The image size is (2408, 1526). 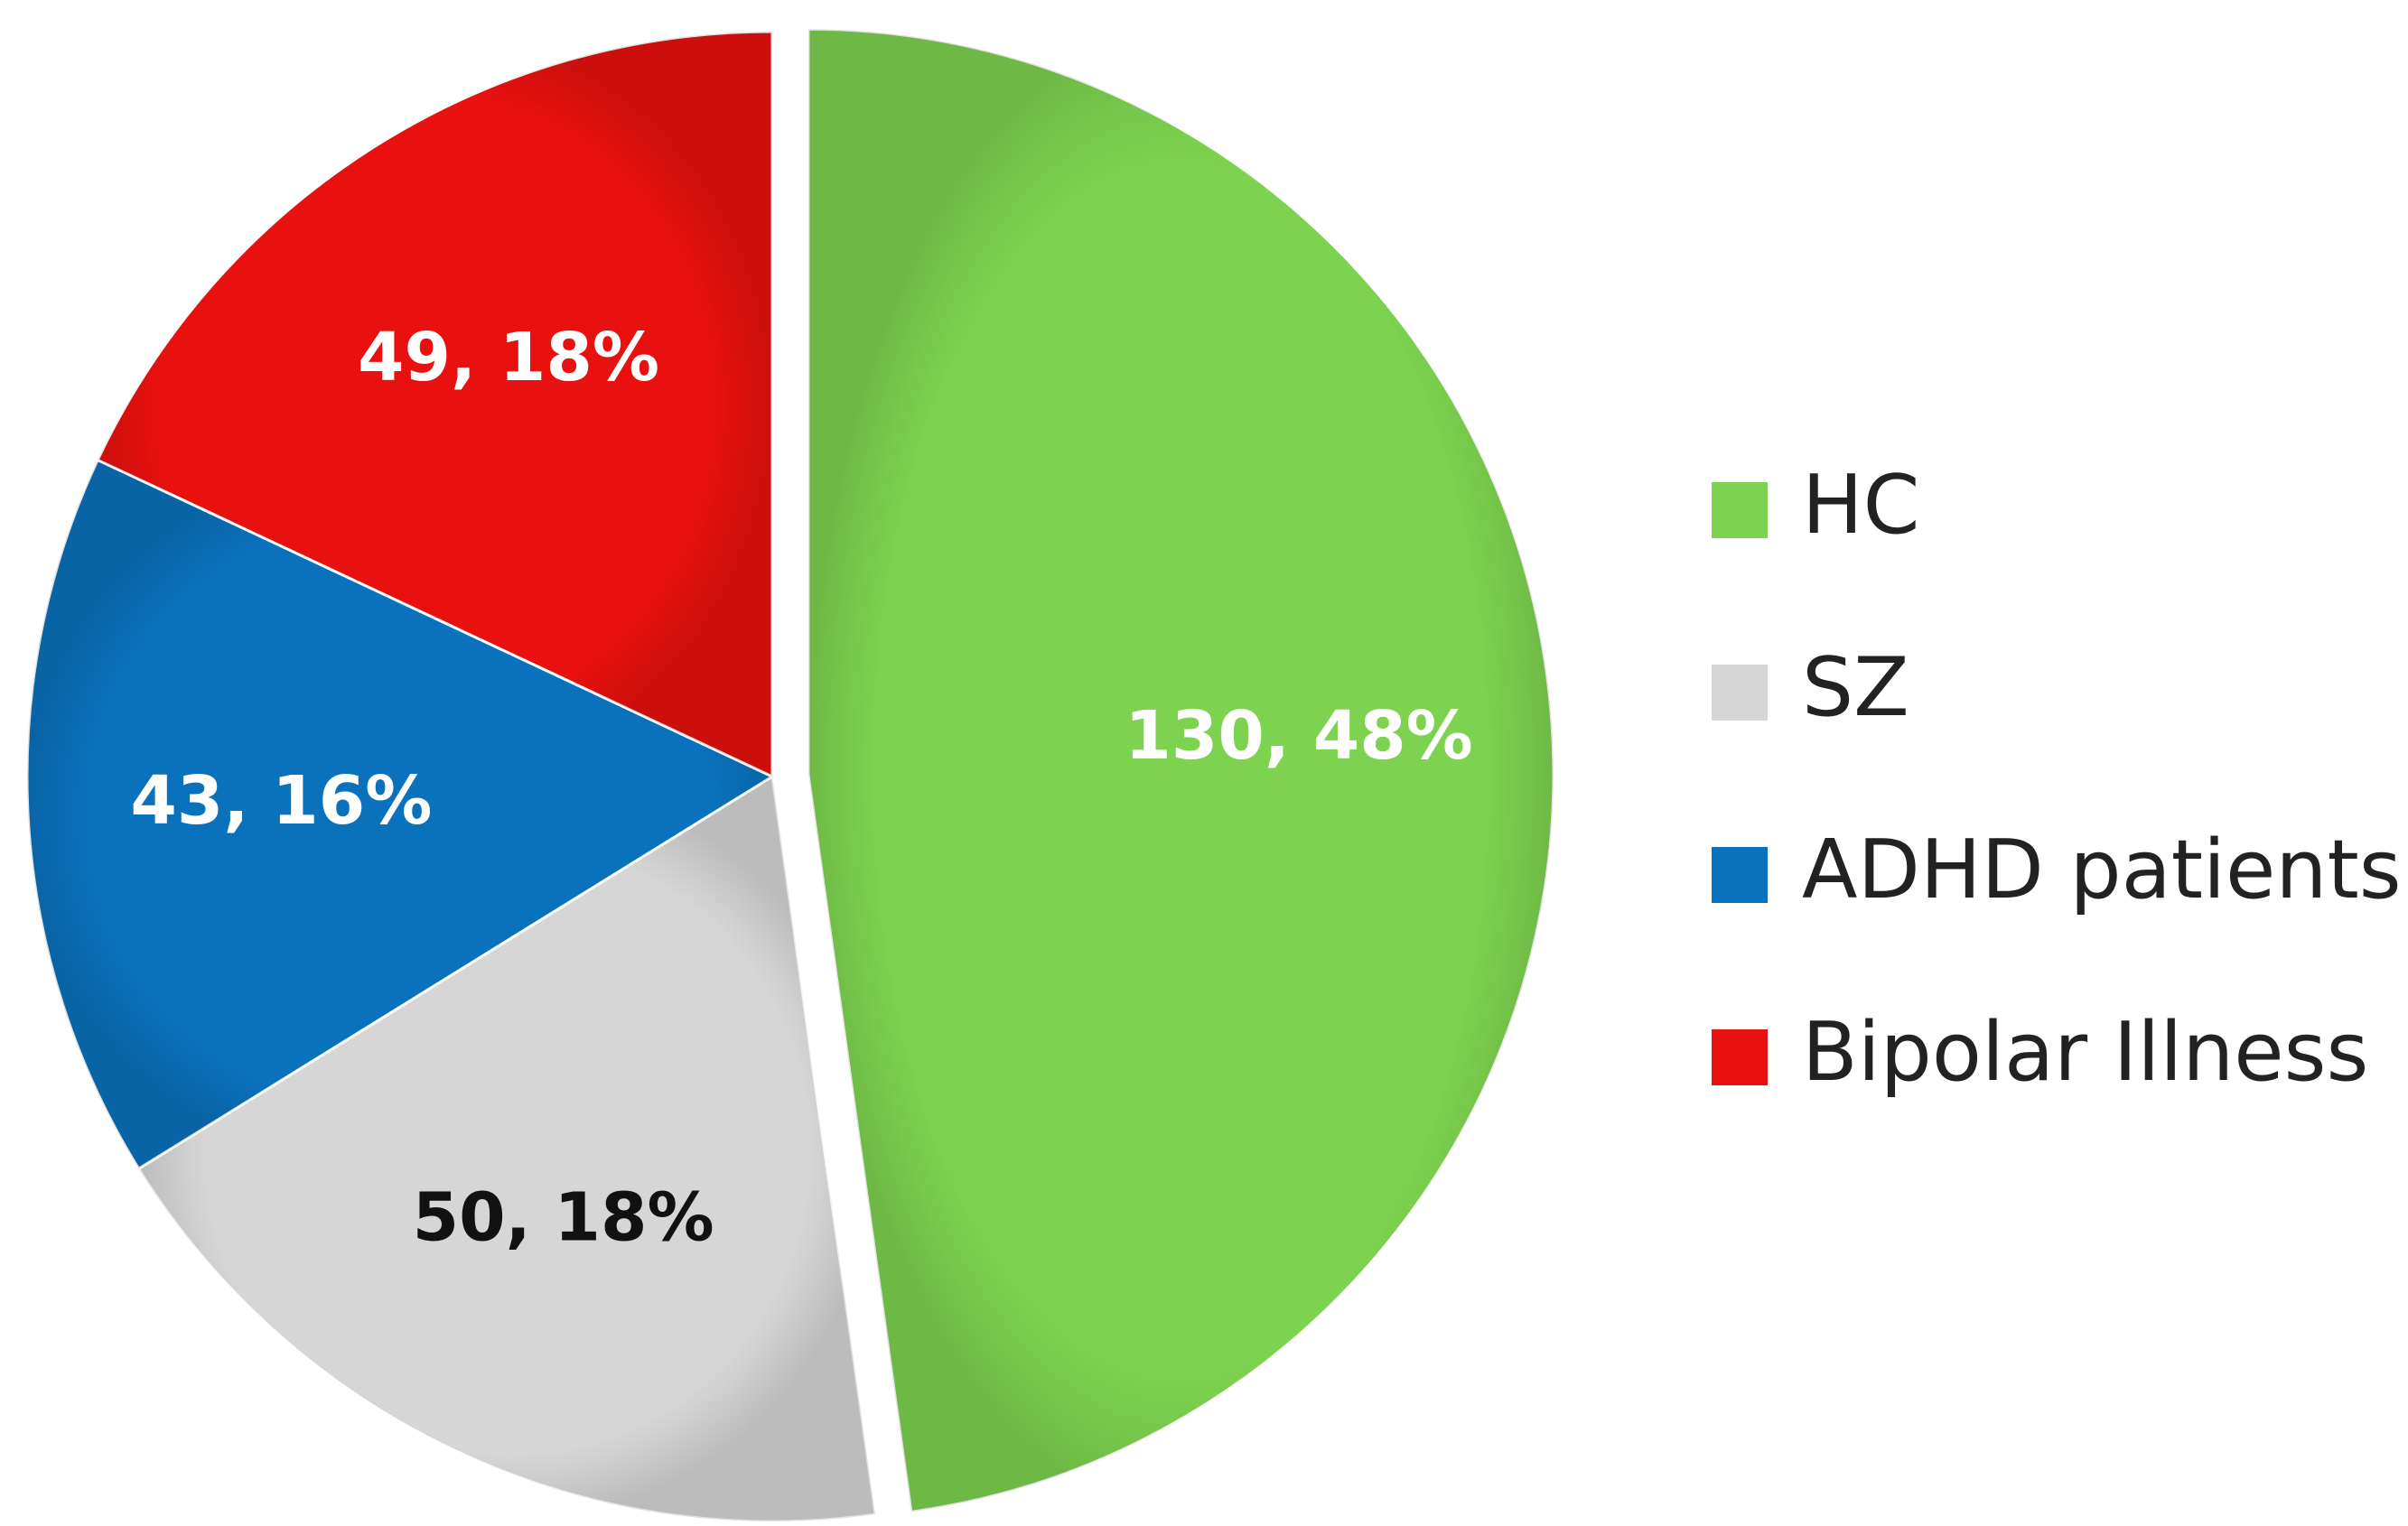 I want to click on legend-item-sz: SZ, so click(x=1810, y=687).